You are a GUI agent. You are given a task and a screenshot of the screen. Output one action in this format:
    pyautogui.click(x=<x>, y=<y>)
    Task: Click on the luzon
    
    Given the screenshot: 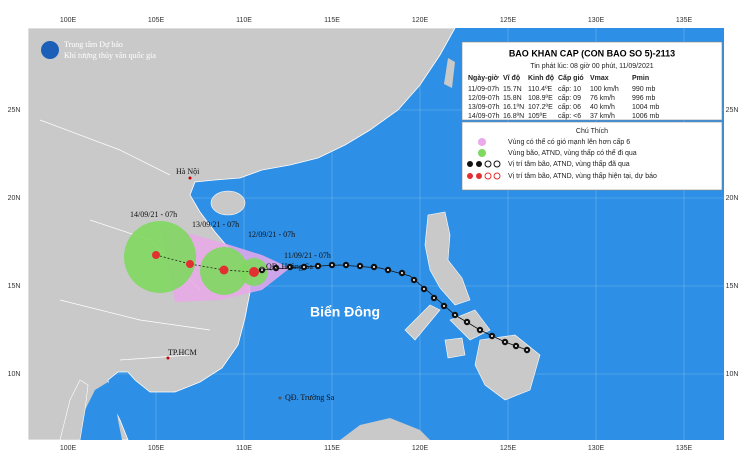 What is the action you would take?
    pyautogui.click(x=447, y=258)
    